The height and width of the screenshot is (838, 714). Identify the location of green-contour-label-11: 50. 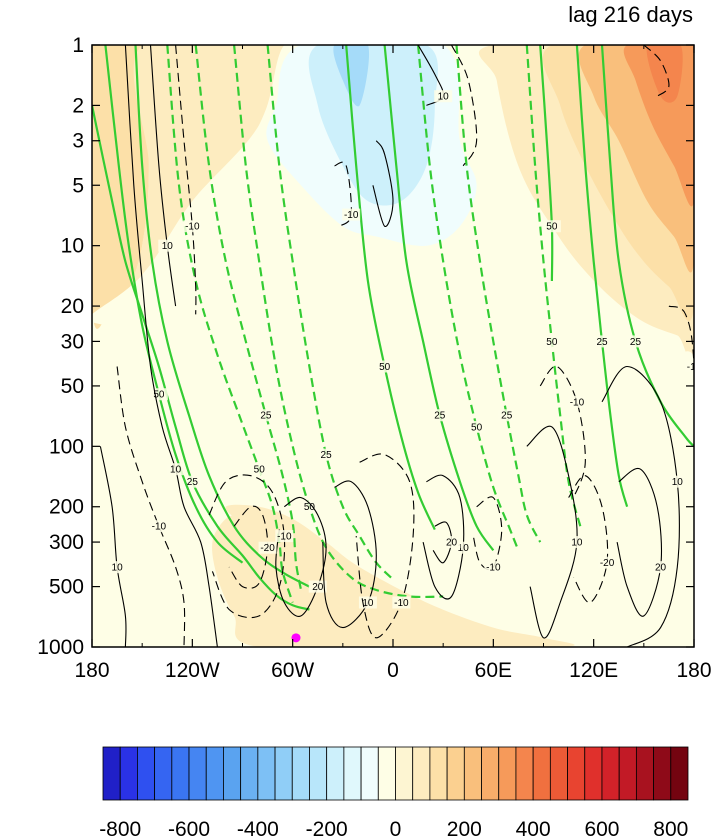
(552, 342).